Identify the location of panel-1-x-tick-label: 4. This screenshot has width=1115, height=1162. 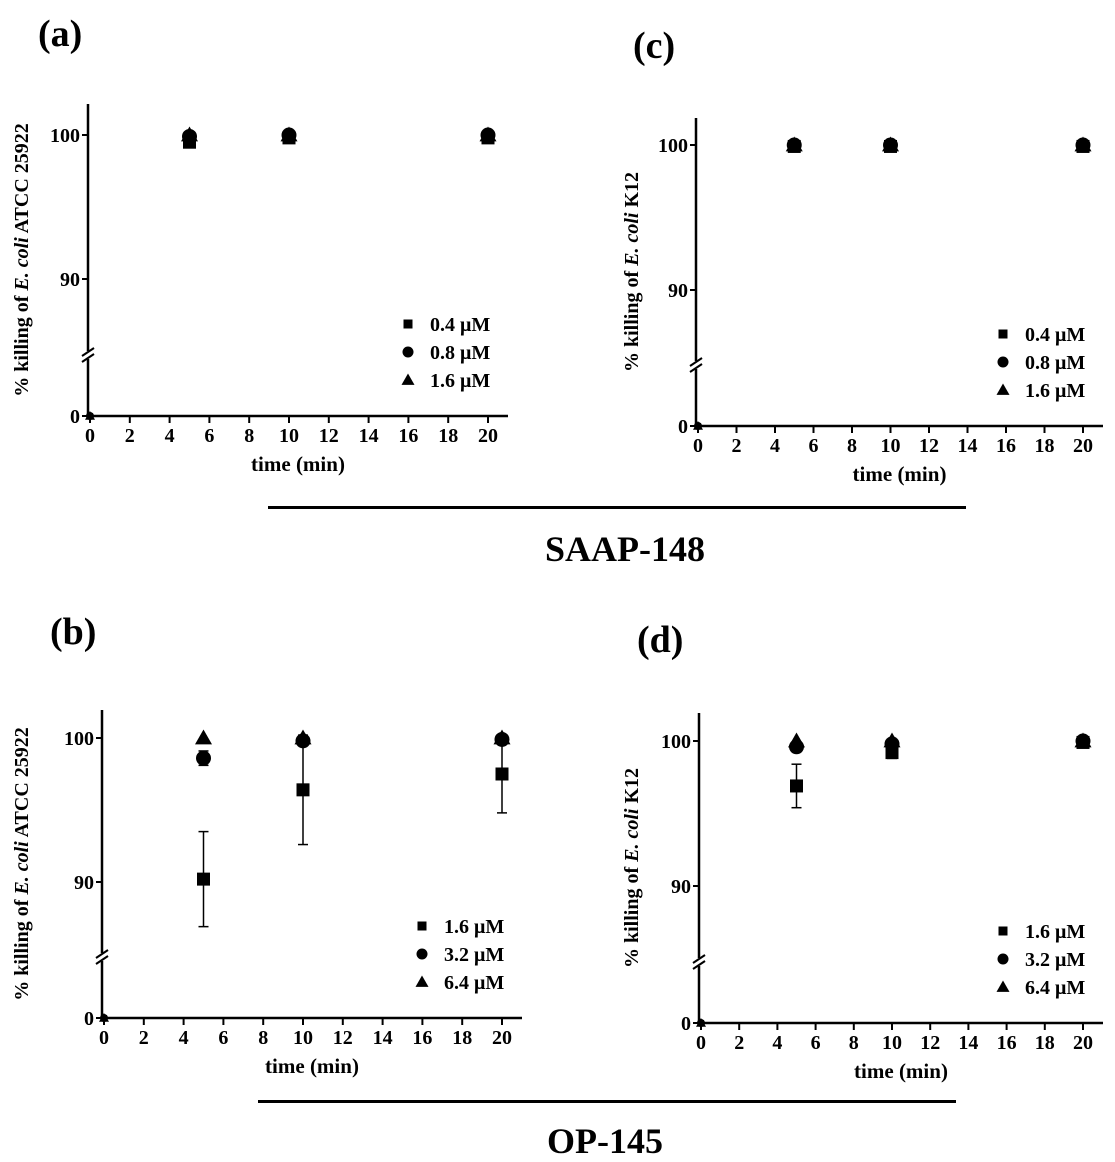
(775, 446).